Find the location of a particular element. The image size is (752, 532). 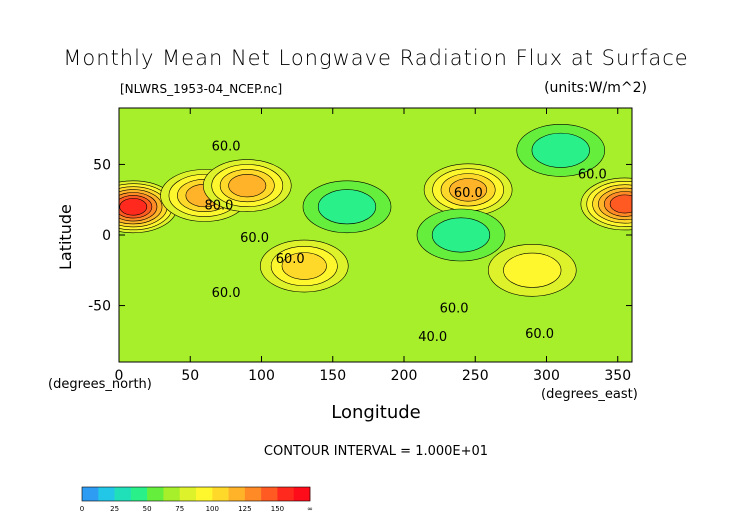

y-tick-label: -50 is located at coordinates (99, 307).